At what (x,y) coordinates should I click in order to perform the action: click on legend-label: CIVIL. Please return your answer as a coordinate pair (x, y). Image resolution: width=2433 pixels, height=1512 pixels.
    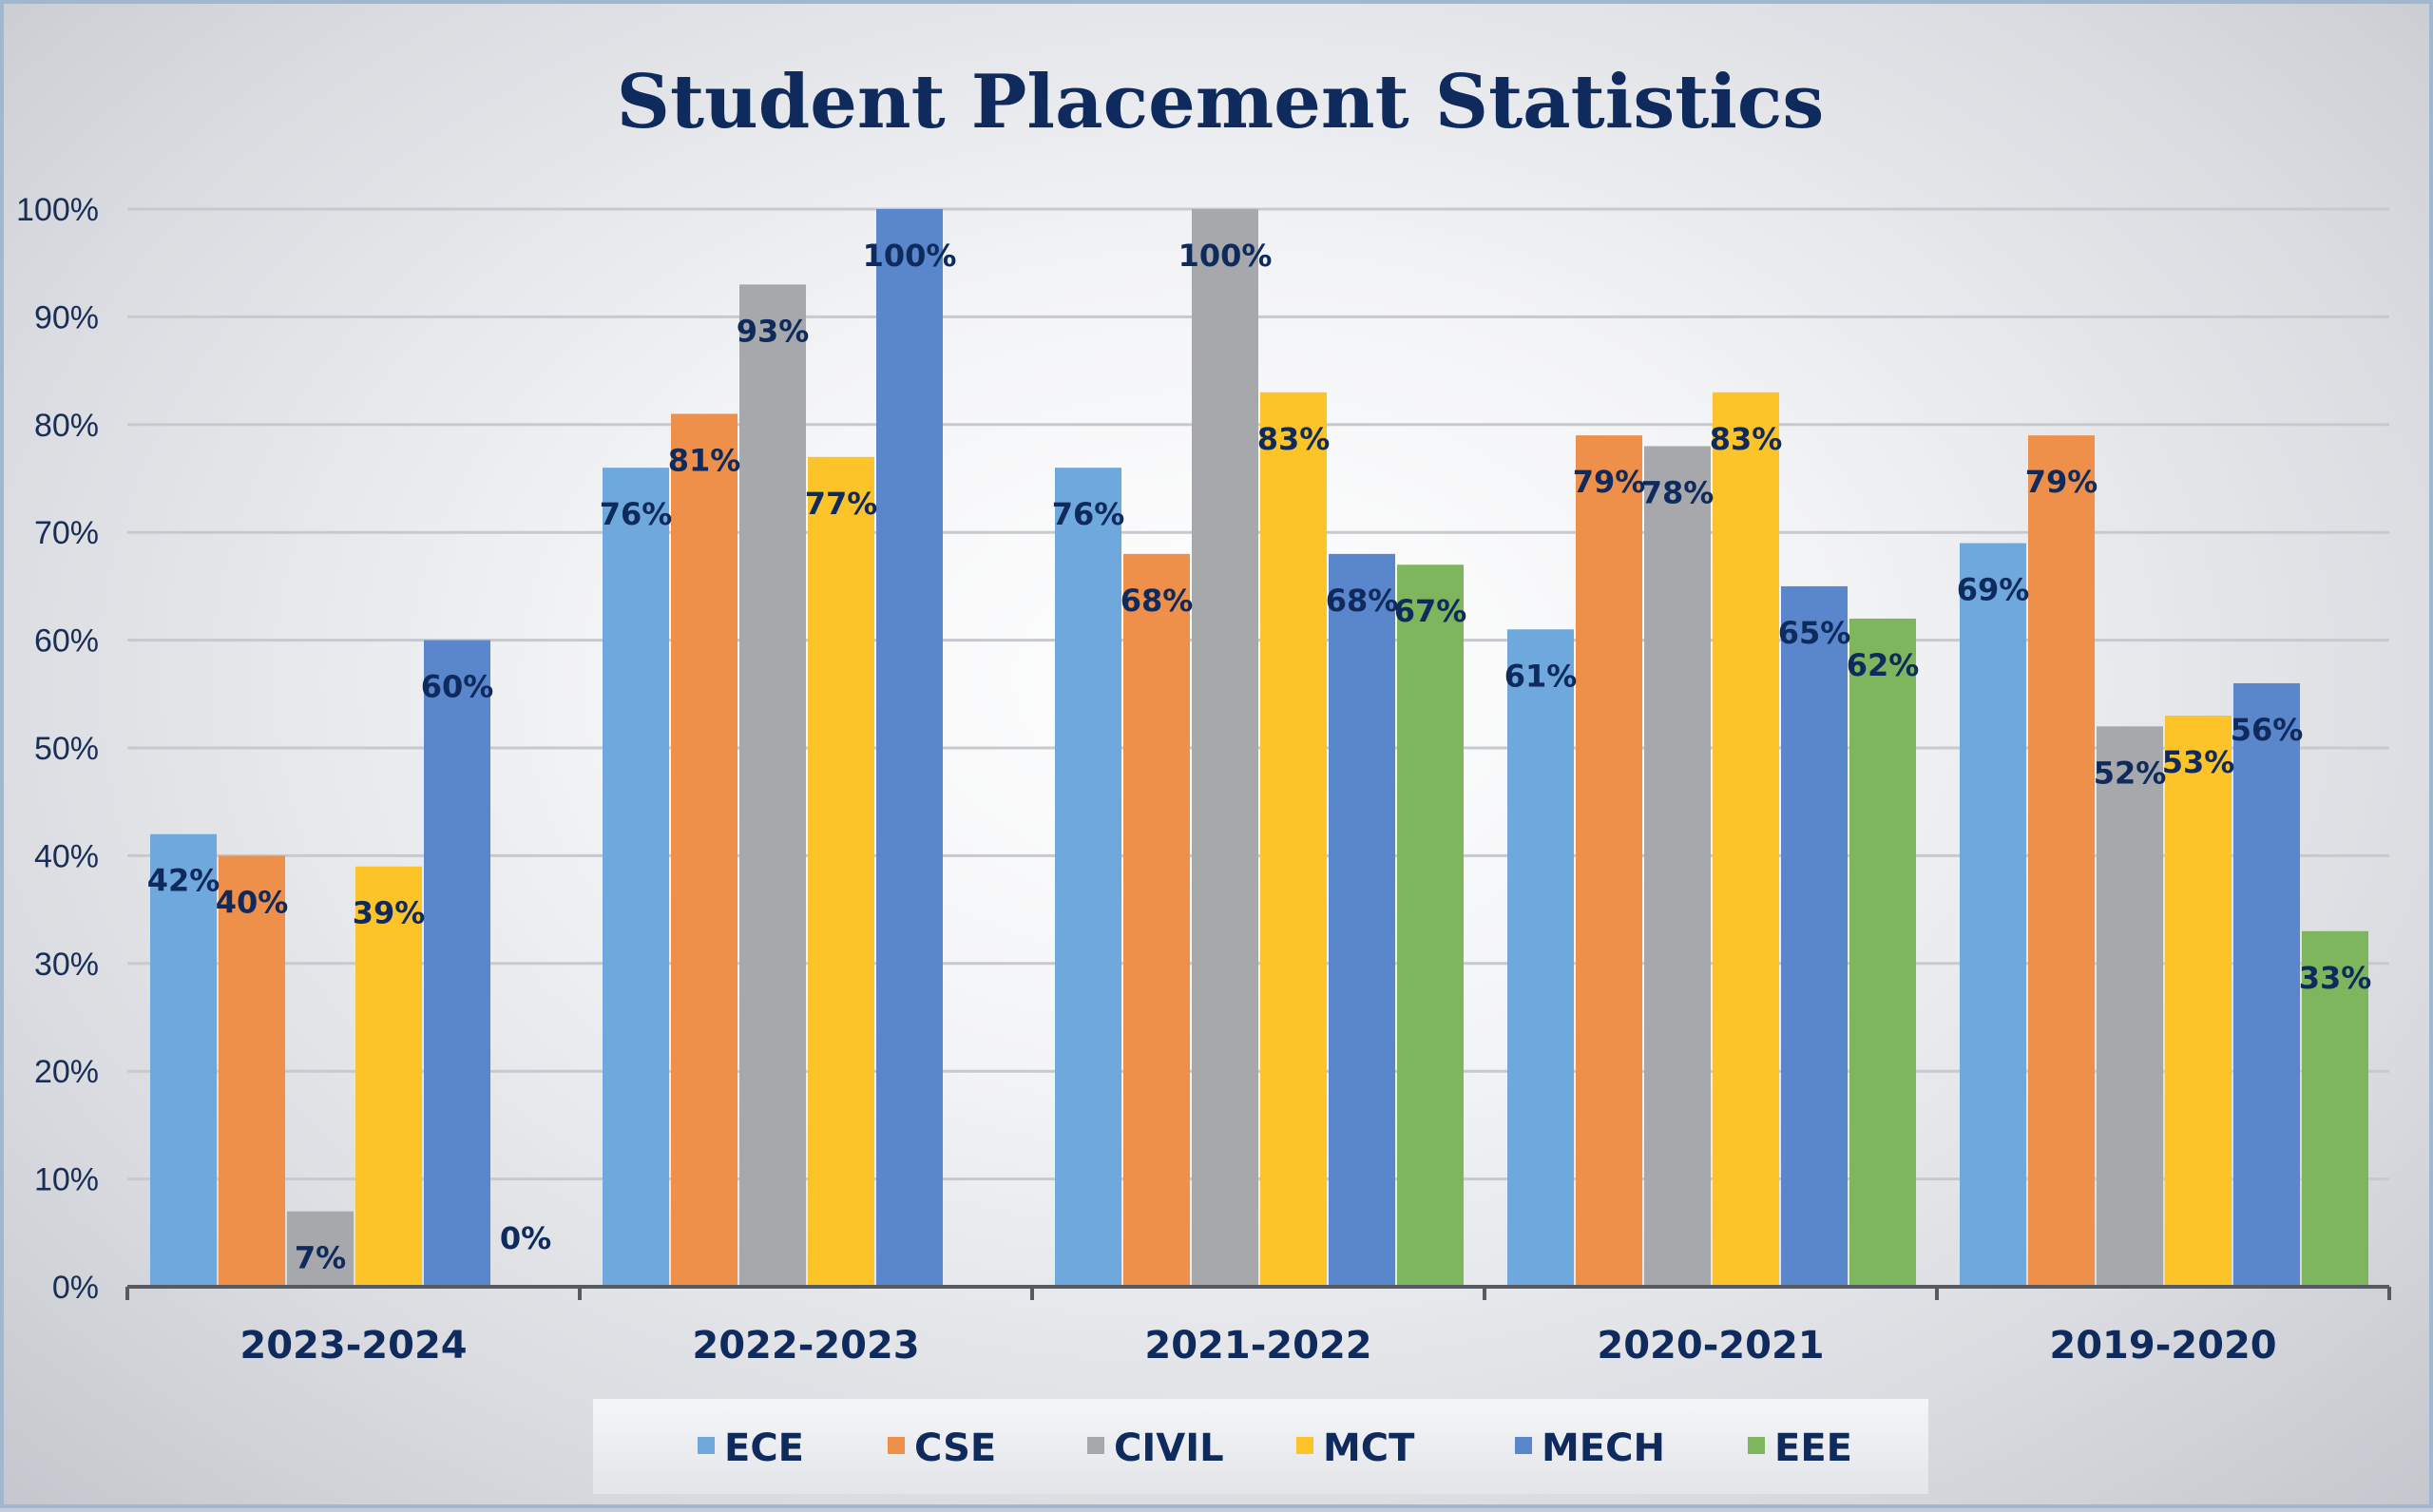
    Looking at the image, I should click on (1169, 1448).